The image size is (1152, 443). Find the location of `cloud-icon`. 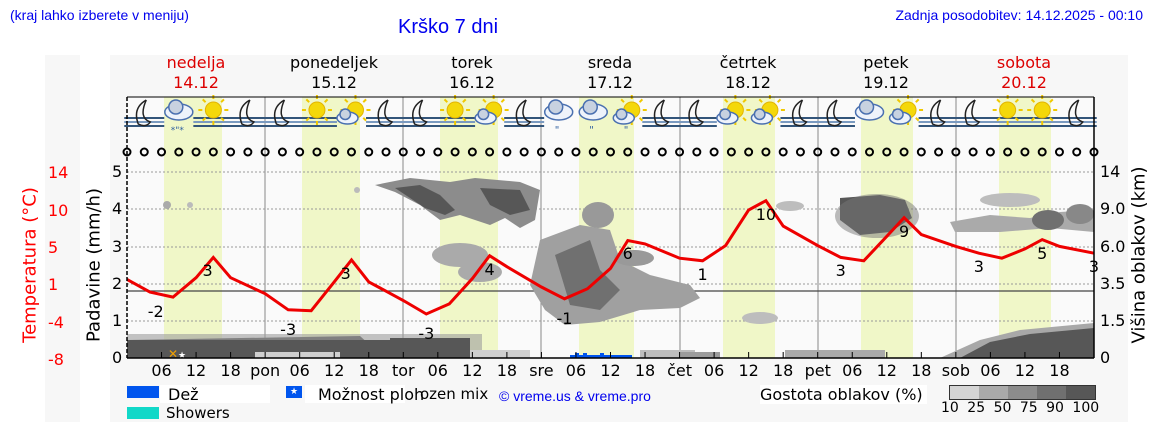

cloud-icon is located at coordinates (869, 110).